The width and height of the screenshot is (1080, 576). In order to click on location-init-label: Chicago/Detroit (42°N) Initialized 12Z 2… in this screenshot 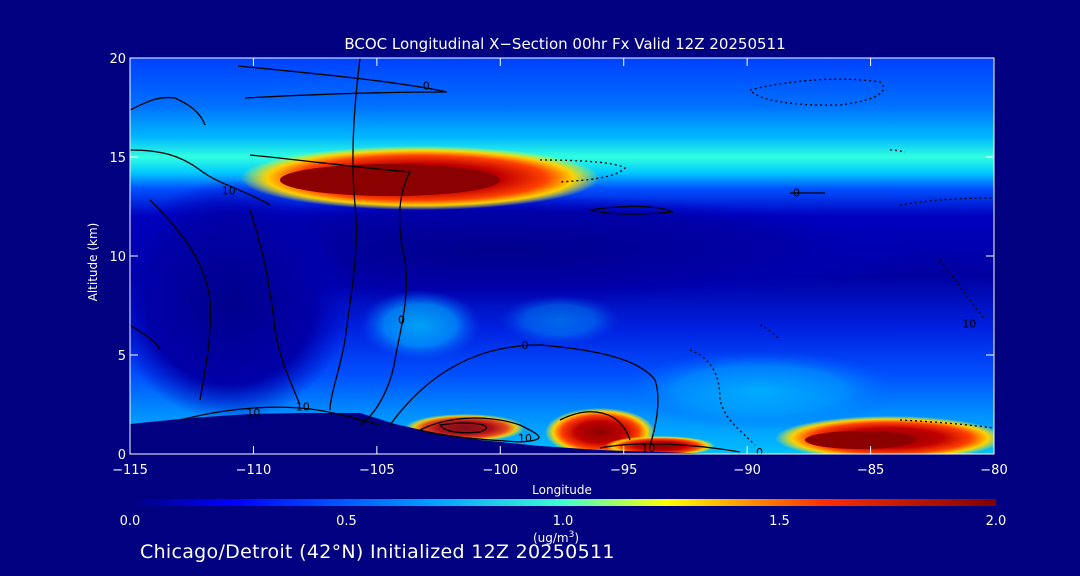, I will do `click(377, 552)`.